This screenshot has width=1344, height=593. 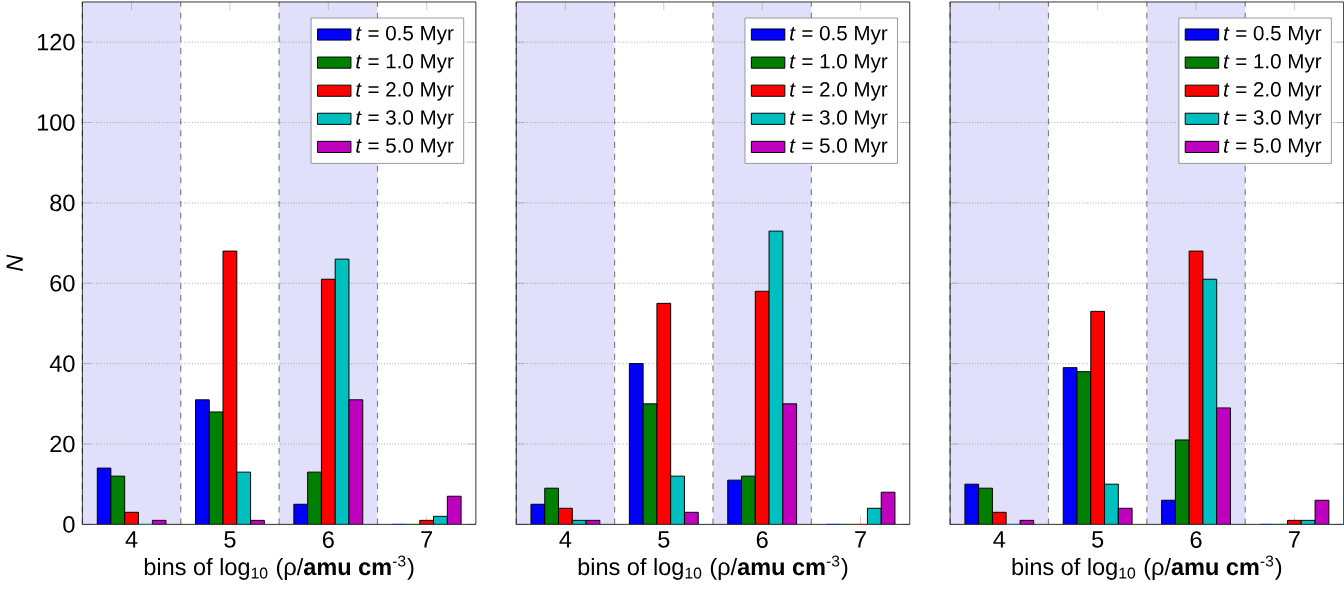 I want to click on y-tick-label: 40, so click(x=62, y=363).